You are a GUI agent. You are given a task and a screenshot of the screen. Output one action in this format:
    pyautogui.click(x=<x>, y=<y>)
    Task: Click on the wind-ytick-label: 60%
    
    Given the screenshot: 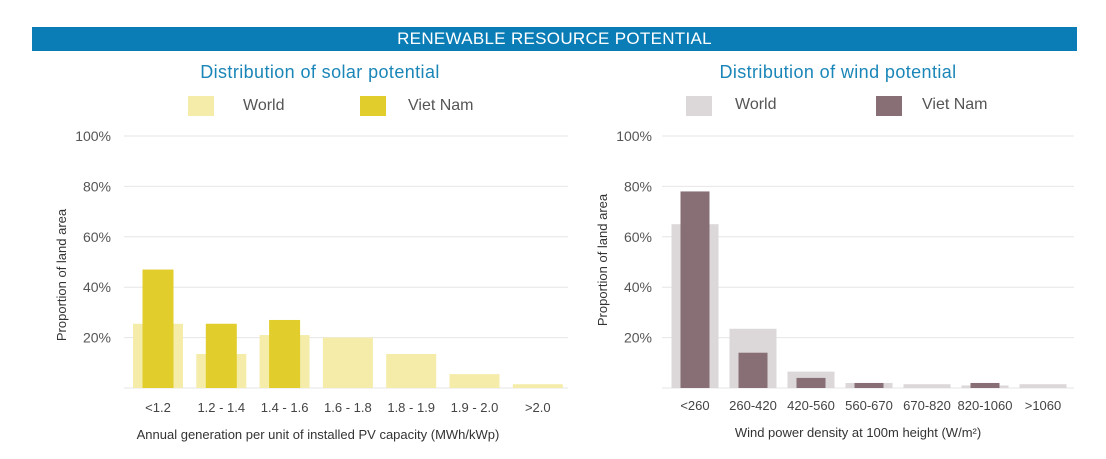 What is the action you would take?
    pyautogui.click(x=638, y=237)
    